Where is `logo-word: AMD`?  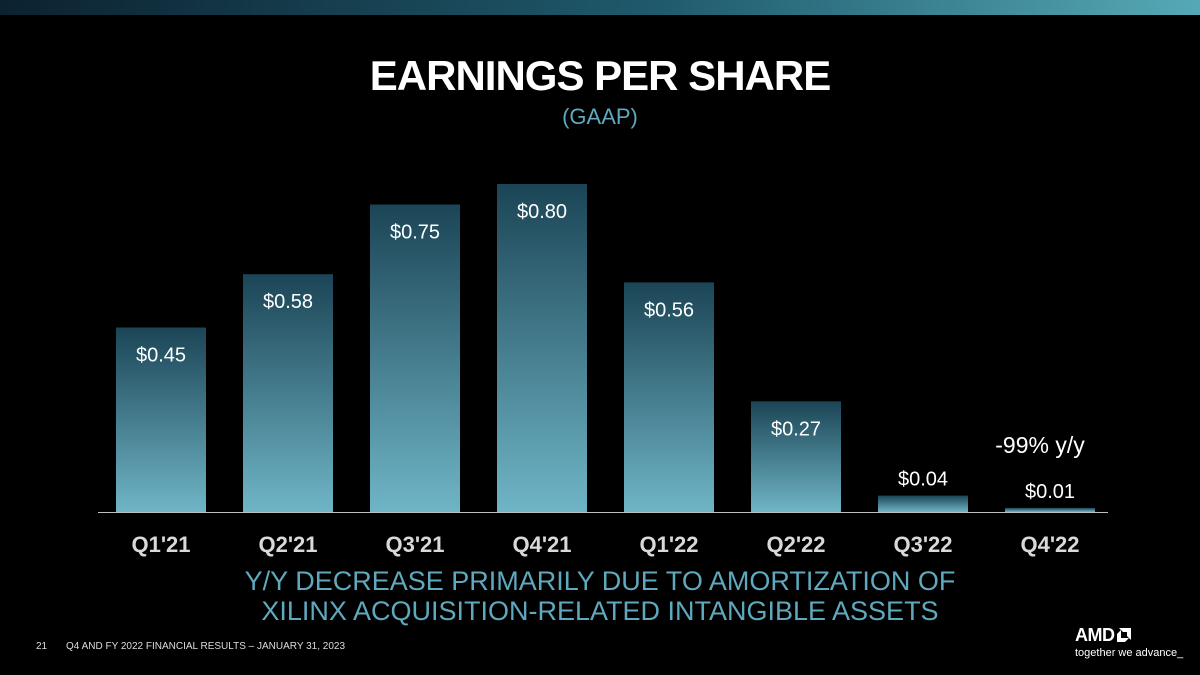 logo-word: AMD is located at coordinates (1095, 635).